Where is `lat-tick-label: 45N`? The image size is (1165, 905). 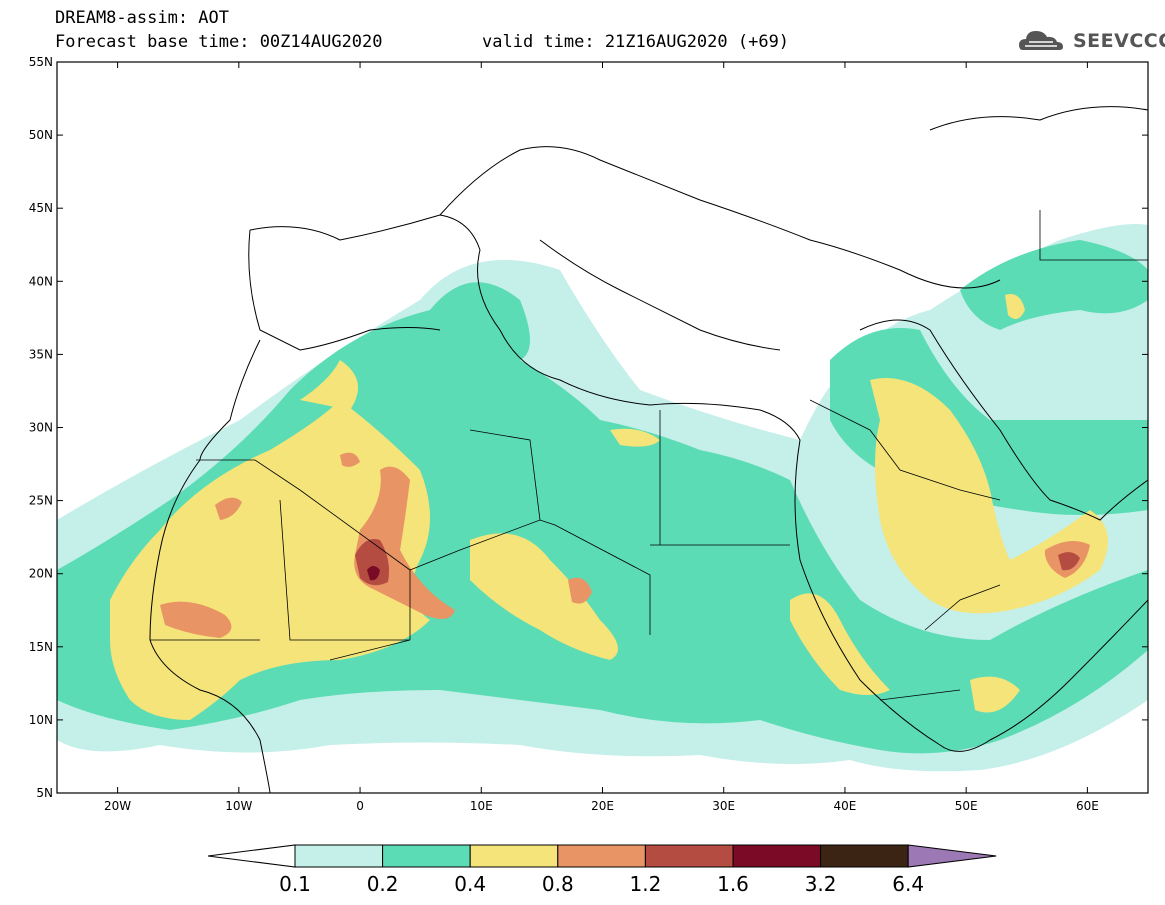
lat-tick-label: 45N is located at coordinates (41, 208).